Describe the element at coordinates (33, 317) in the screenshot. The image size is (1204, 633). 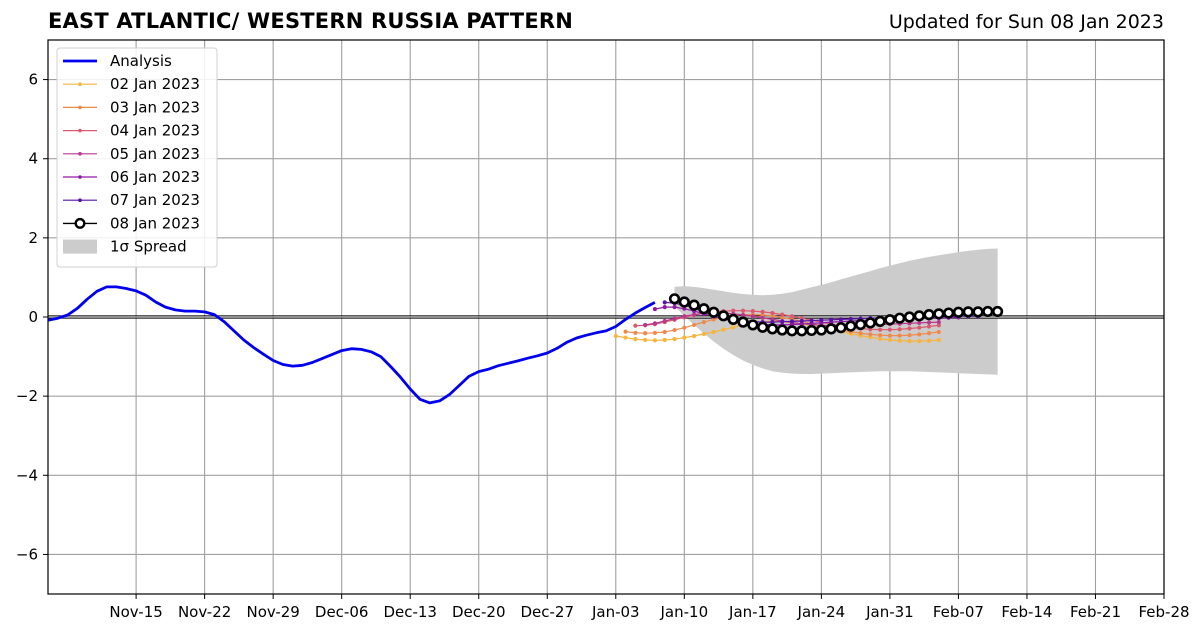
I see `y-tick-label: 0` at that location.